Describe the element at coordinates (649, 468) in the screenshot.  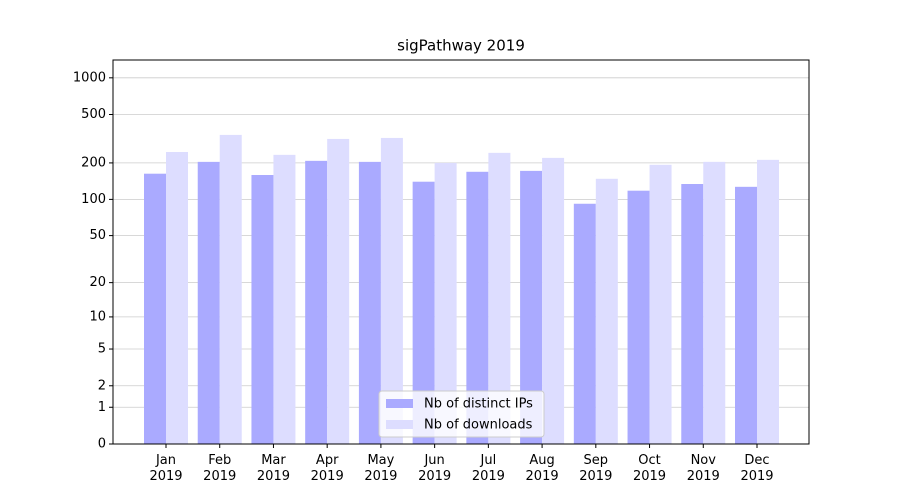
I see `x-tick-label: Oct 2019` at that location.